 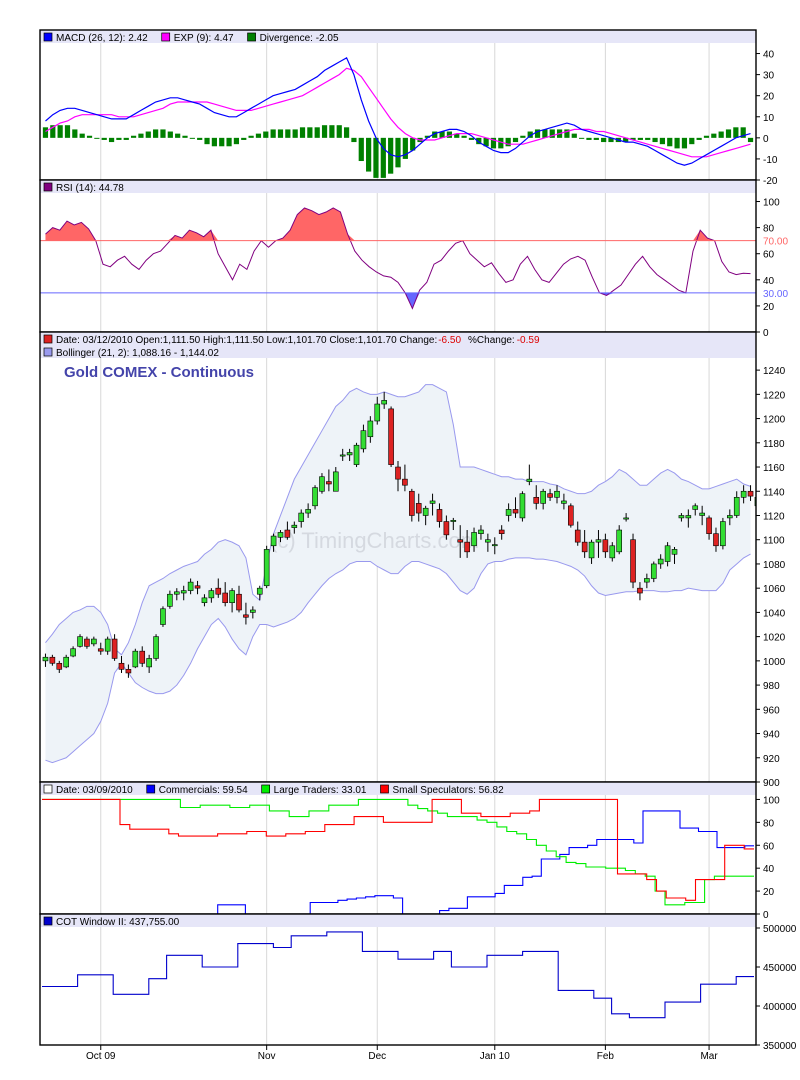 What do you see at coordinates (449, 340) in the screenshot?
I see `change-value: -6.50` at bounding box center [449, 340].